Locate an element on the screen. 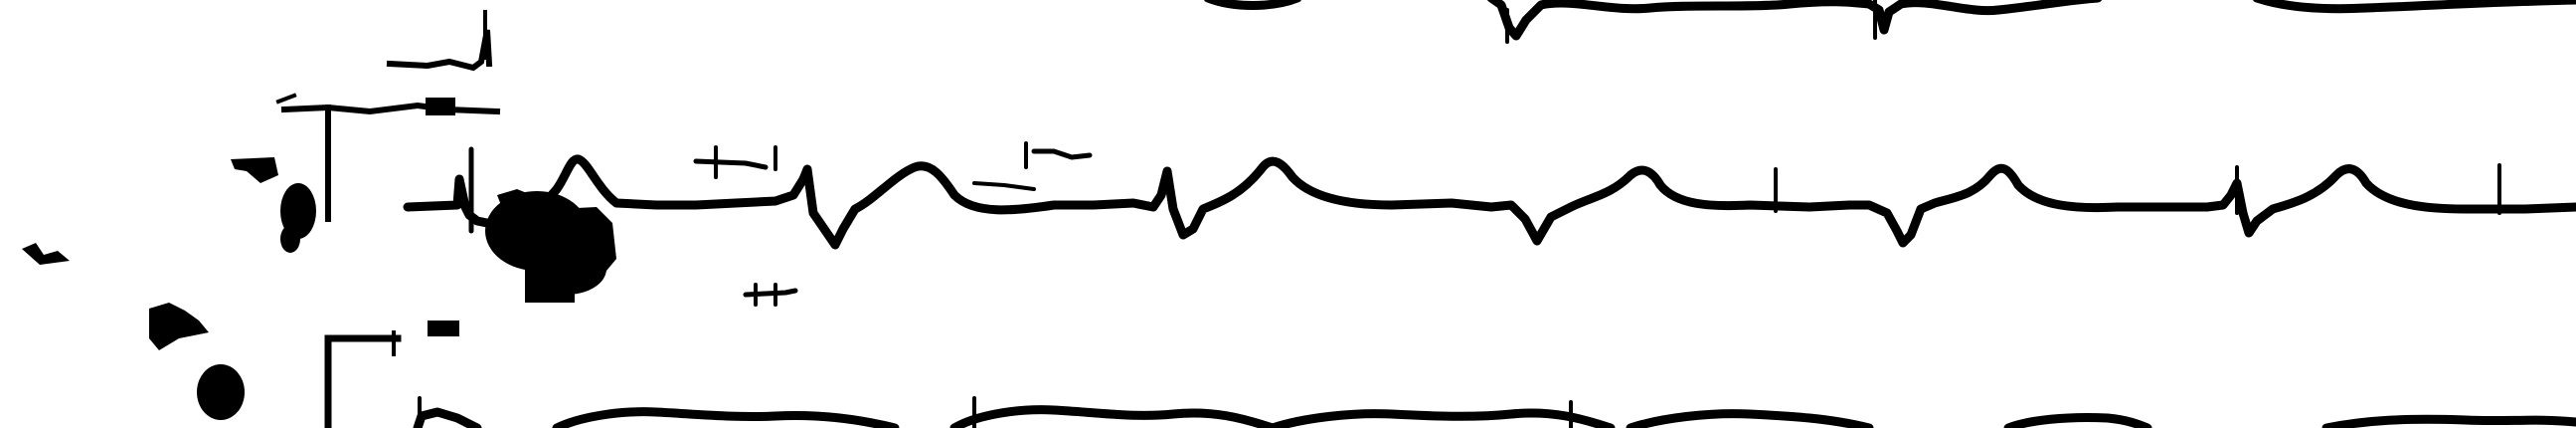 Image resolution: width=2576 pixels, height=428 pixels. bottom-trace is located at coordinates (1494, 412).